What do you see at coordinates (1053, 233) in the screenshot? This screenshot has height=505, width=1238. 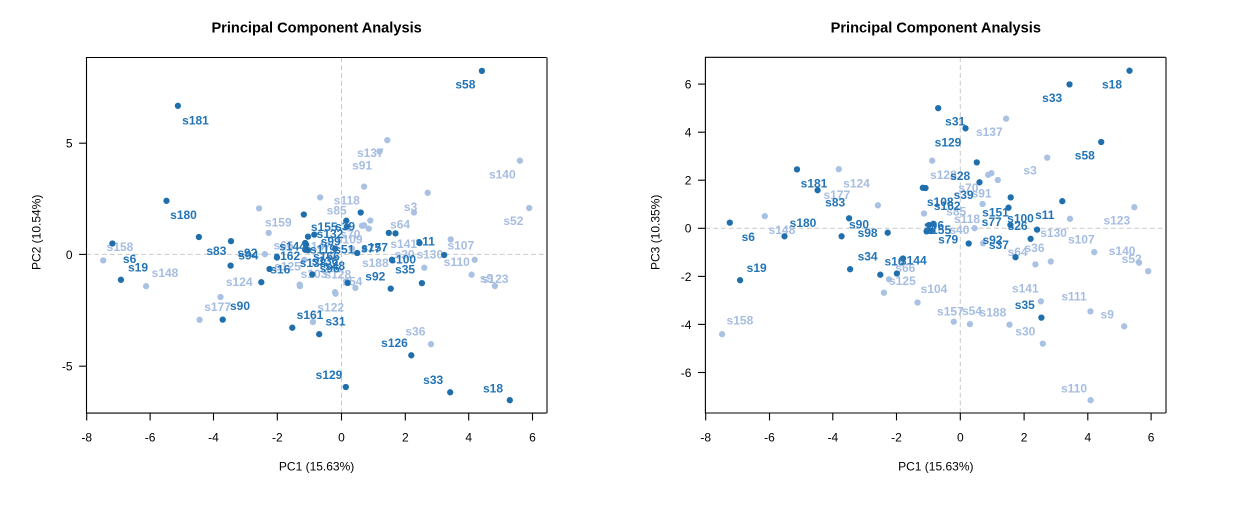 I see `svg-text: s130` at bounding box center [1053, 233].